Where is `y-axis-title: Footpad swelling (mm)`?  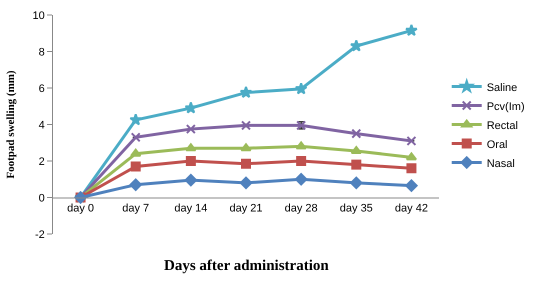 y-axis-title: Footpad swelling (mm) is located at coordinates (11, 124).